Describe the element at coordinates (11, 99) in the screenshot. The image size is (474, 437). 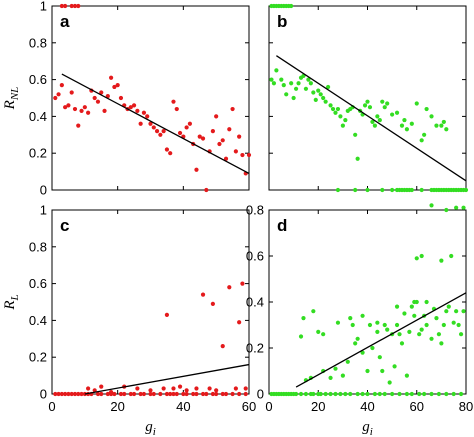
I see `y-axis-title: RNL` at that location.